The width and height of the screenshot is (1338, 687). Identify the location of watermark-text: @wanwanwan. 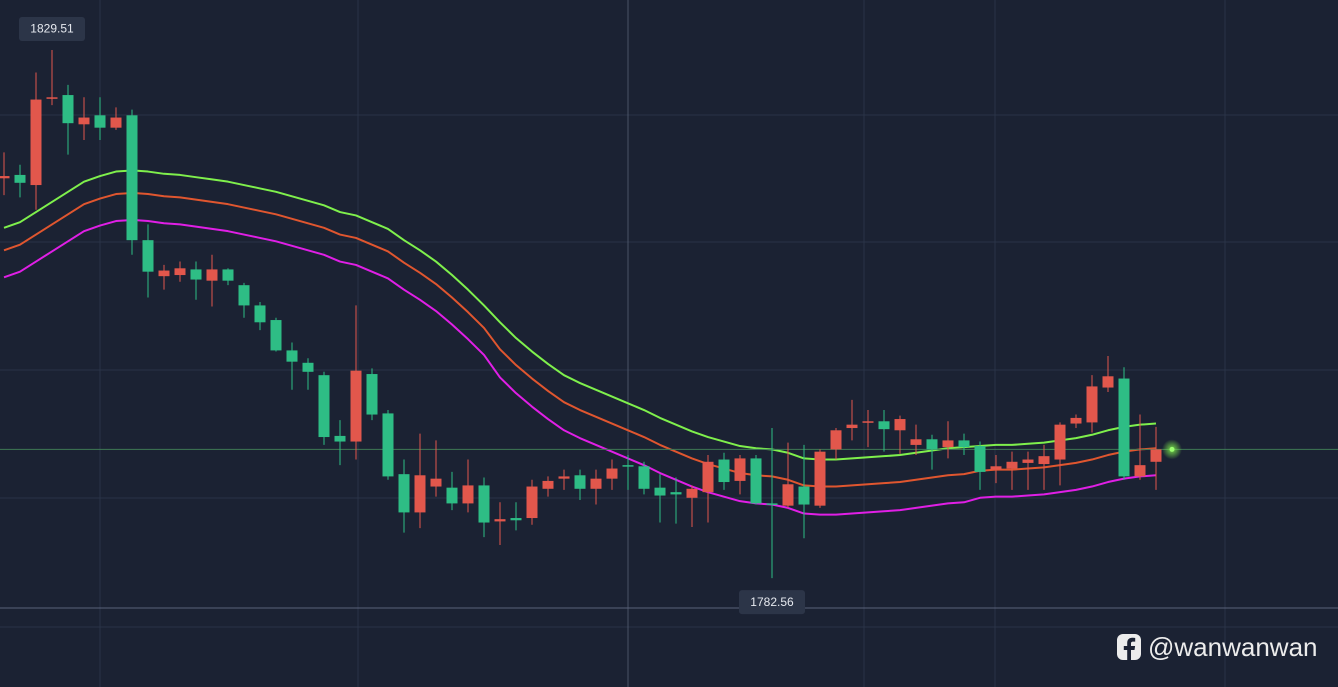
(1232, 647).